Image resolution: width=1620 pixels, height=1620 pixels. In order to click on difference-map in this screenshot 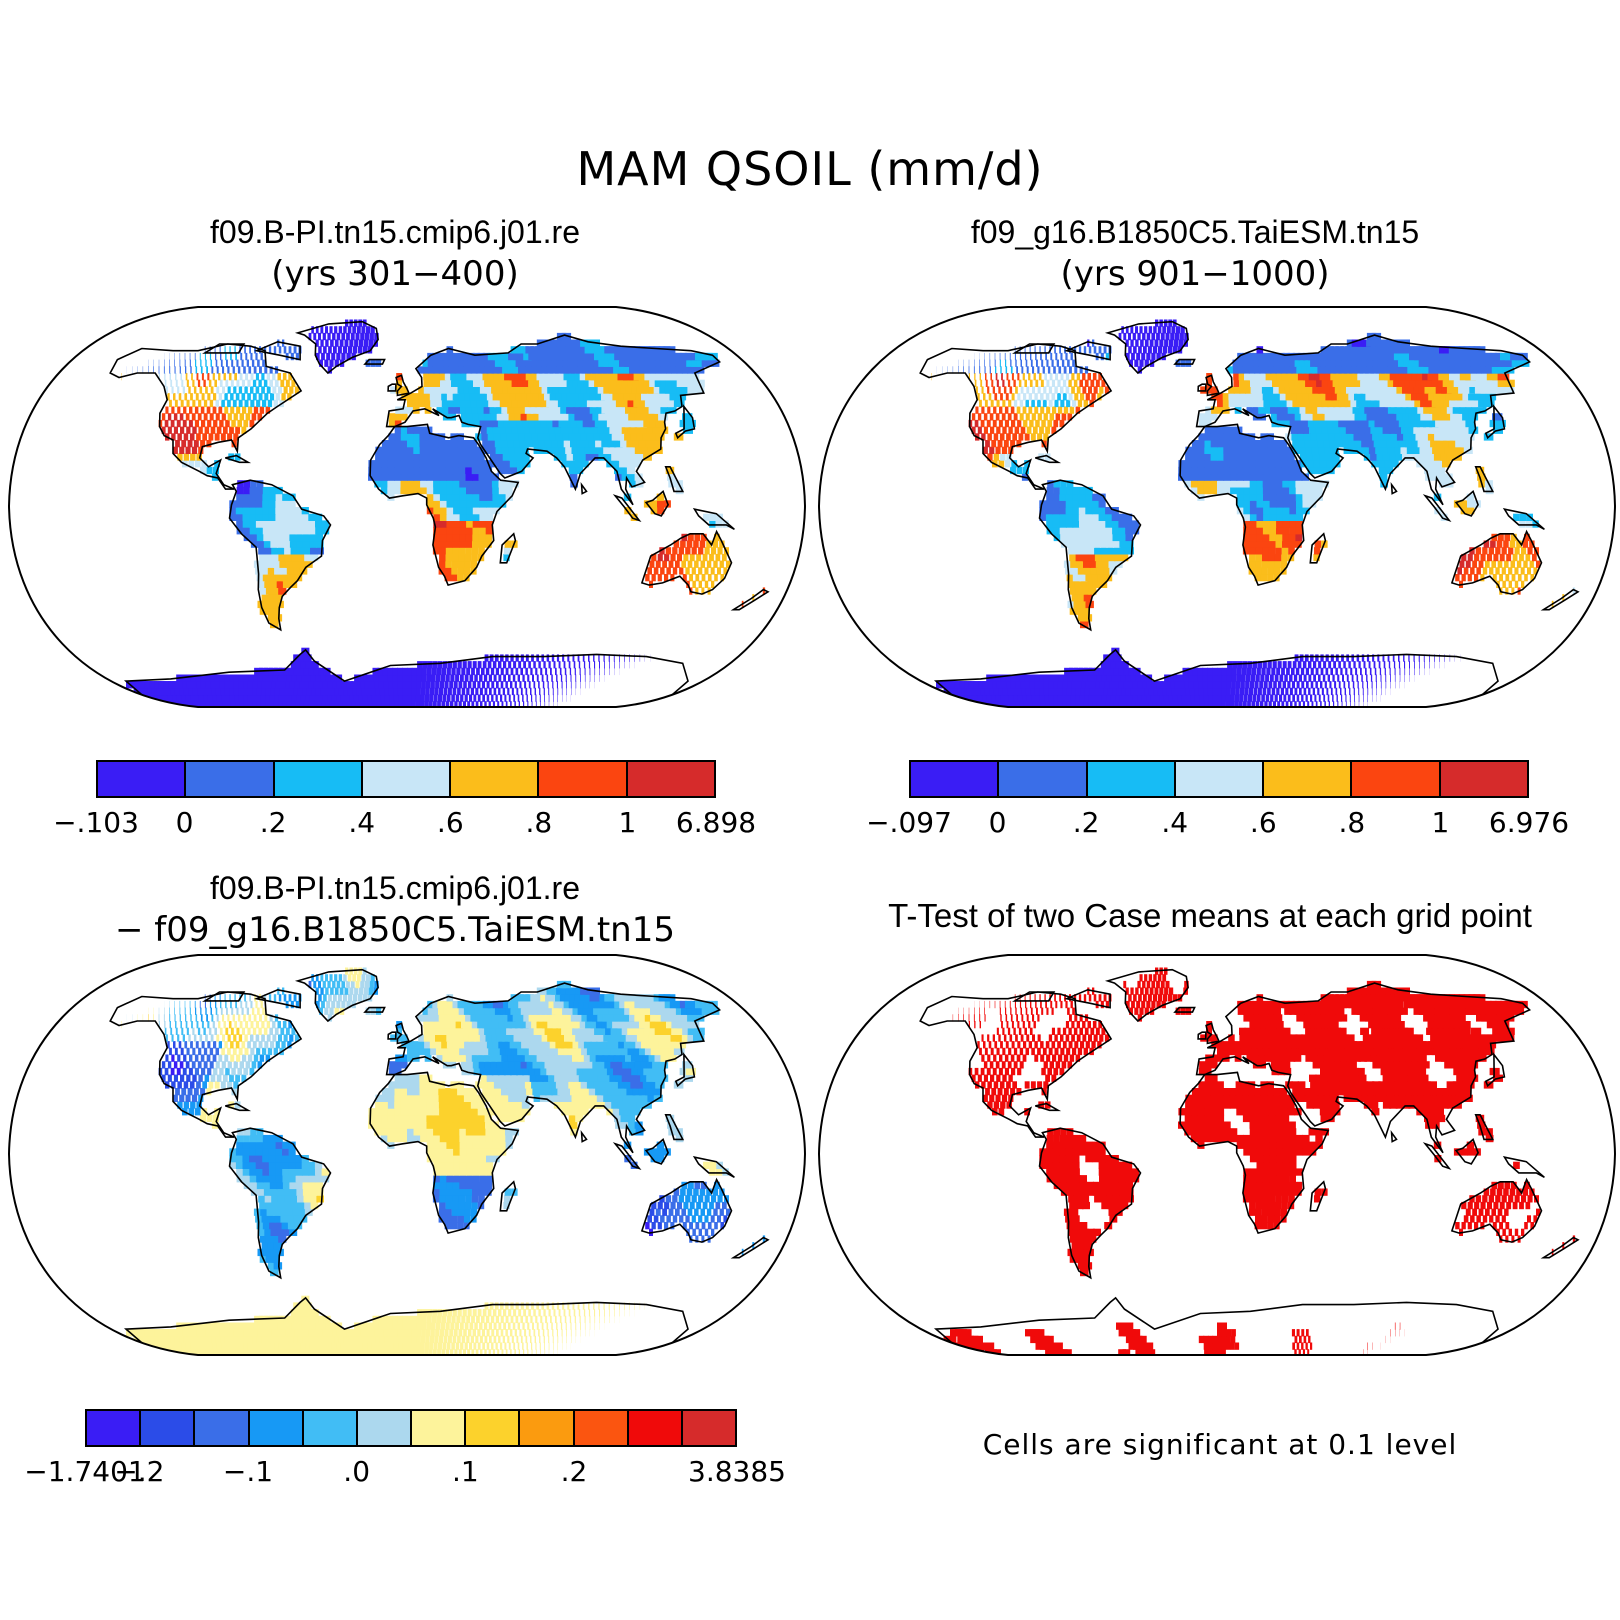, I will do `click(407, 1155)`.